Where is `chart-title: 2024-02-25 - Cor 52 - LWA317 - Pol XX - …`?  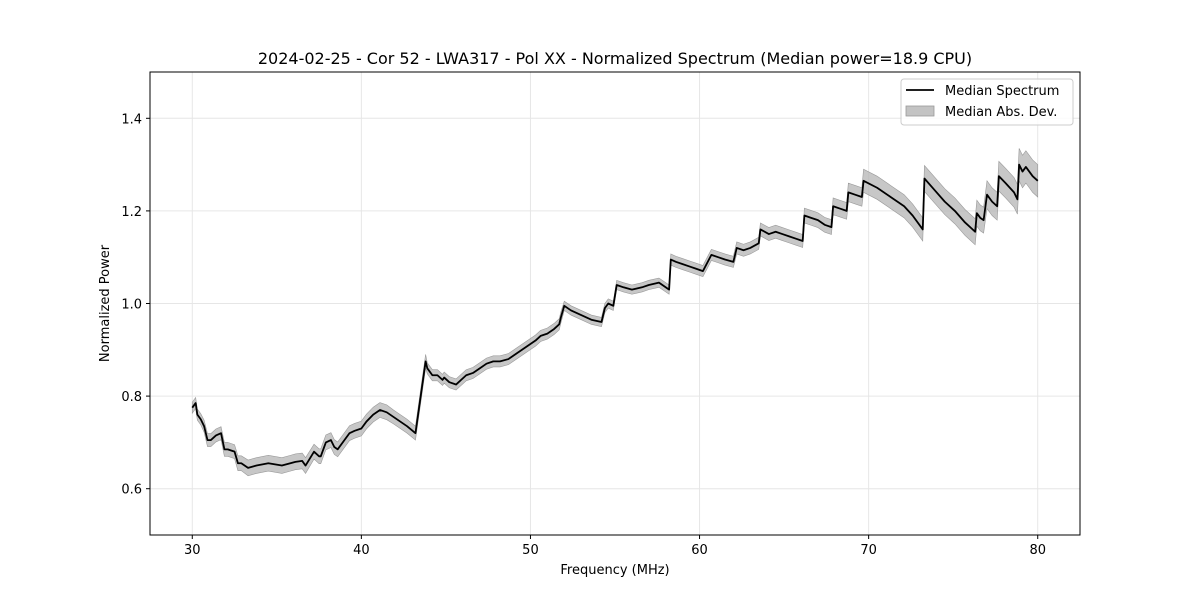 chart-title: 2024-02-25 - Cor 52 - LWA317 - Pol XX - … is located at coordinates (615, 58).